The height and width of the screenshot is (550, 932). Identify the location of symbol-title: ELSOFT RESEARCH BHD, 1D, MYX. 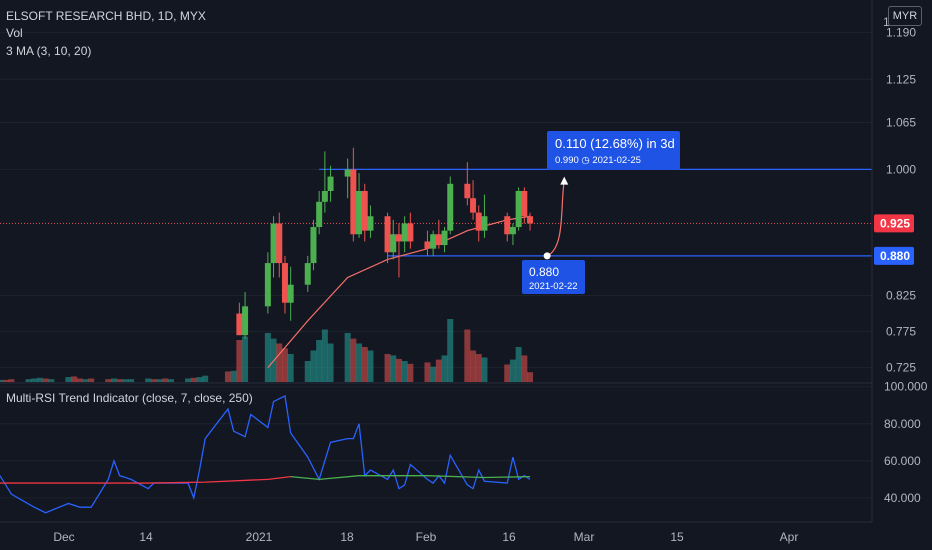
(106, 16).